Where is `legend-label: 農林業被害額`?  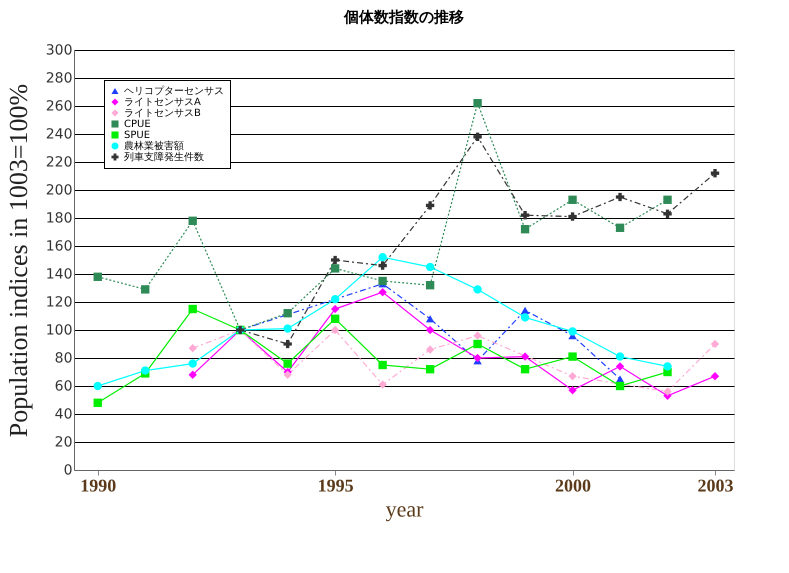 legend-label: 農林業被害額 is located at coordinates (154, 146).